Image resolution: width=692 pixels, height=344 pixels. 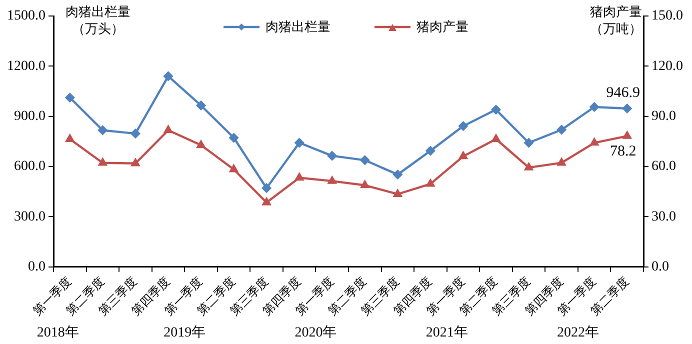 What do you see at coordinates (26, 16) in the screenshot?
I see `y-tick-label: 1500.0` at bounding box center [26, 16].